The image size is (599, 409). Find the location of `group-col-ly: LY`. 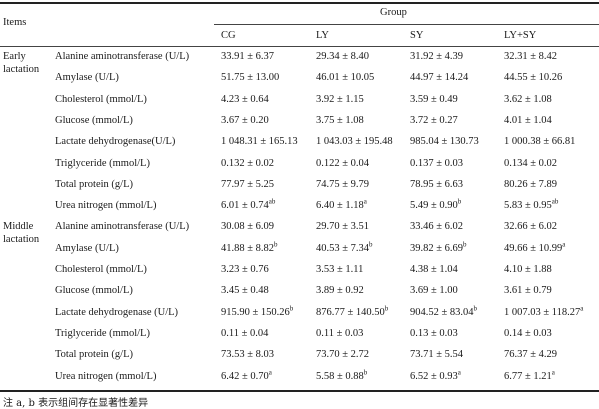

group-col-ly: LY is located at coordinates (322, 35).